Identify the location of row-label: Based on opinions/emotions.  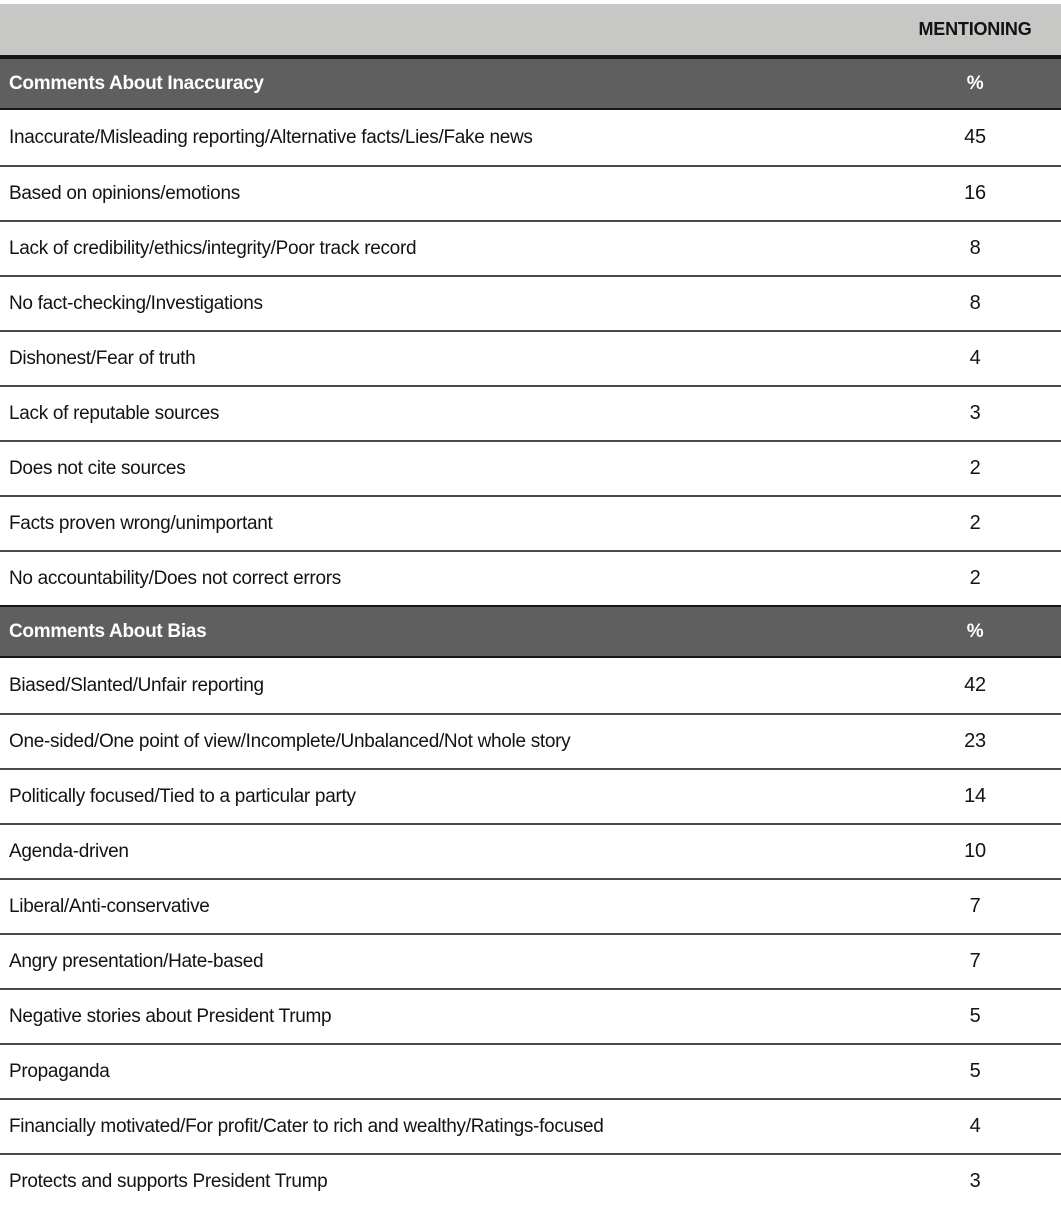
(124, 193).